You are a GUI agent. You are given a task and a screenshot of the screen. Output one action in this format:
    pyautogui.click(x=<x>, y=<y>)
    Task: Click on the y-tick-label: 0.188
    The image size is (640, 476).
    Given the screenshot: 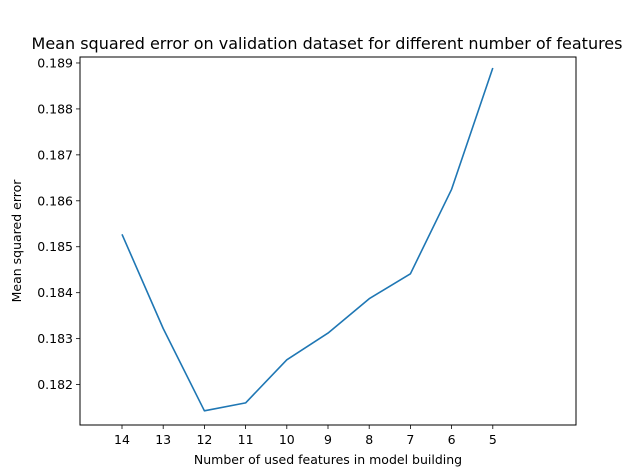 What is the action you would take?
    pyautogui.click(x=55, y=108)
    